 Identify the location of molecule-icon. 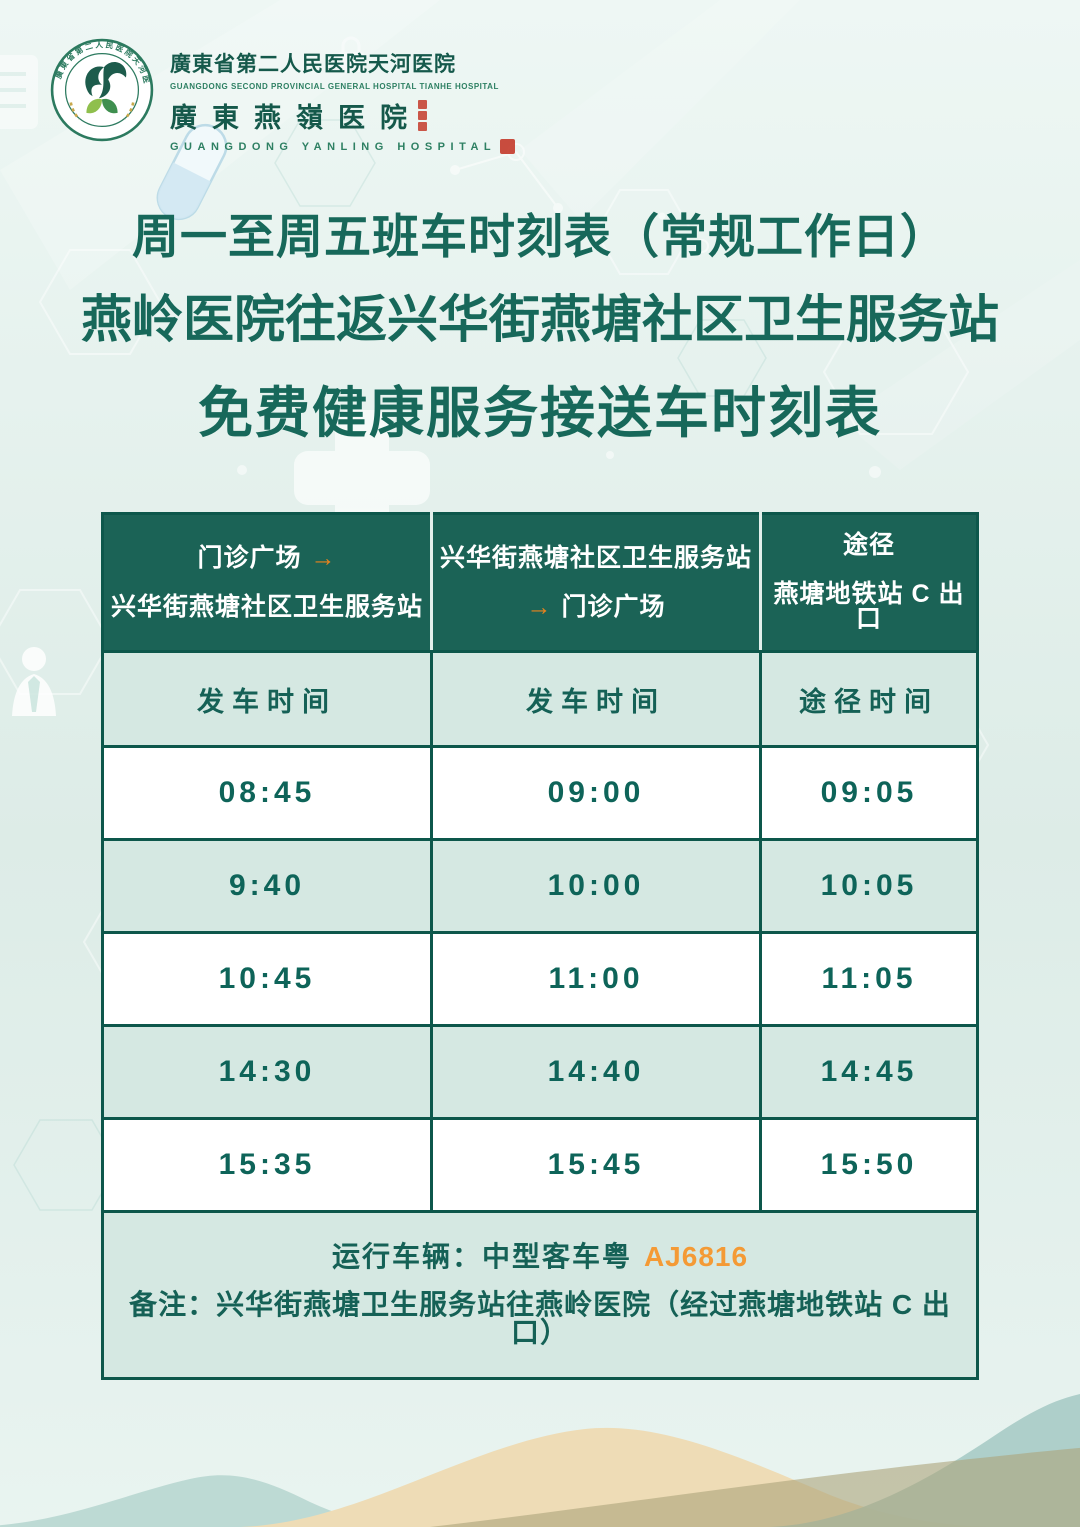
(579, 198).